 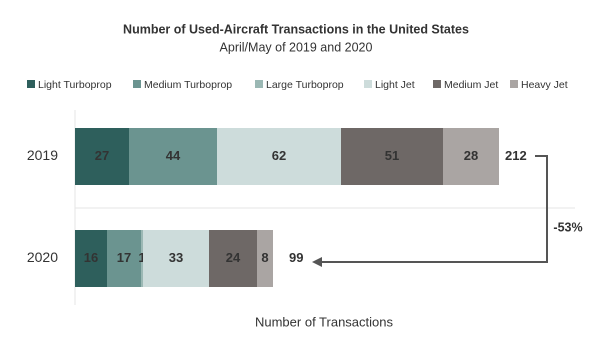 I want to click on chart-subtitle: April/May of 2019 and 2020, so click(x=296, y=47).